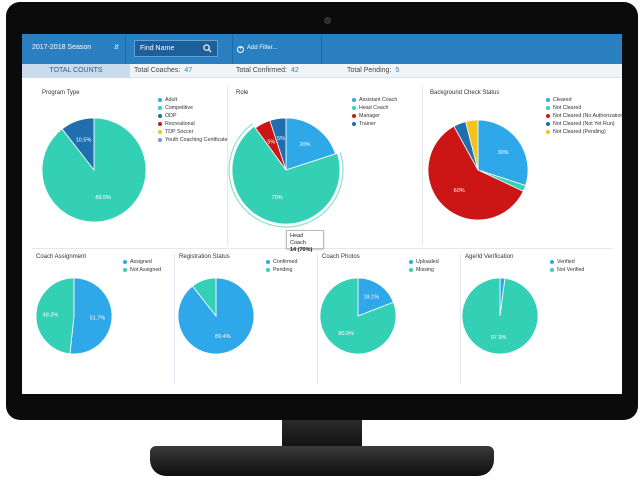 Image resolution: width=644 pixels, height=484 pixels. I want to click on legend-label: Adult, so click(171, 100).